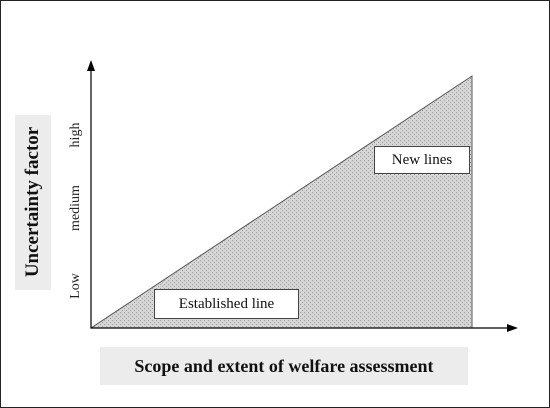  I want to click on y-axis-arrowhead, so click(91, 65).